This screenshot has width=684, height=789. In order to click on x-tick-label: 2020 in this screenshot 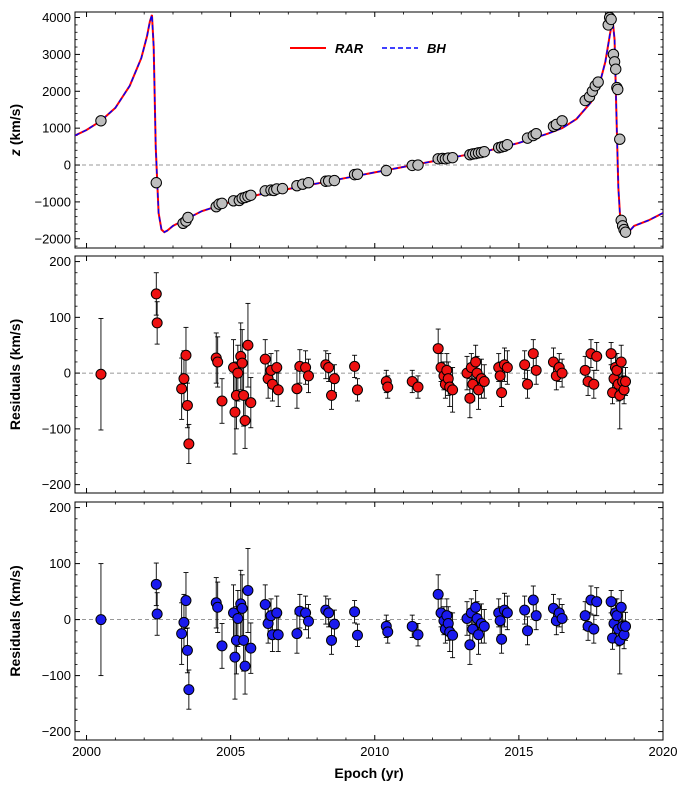, I will do `click(663, 751)`.